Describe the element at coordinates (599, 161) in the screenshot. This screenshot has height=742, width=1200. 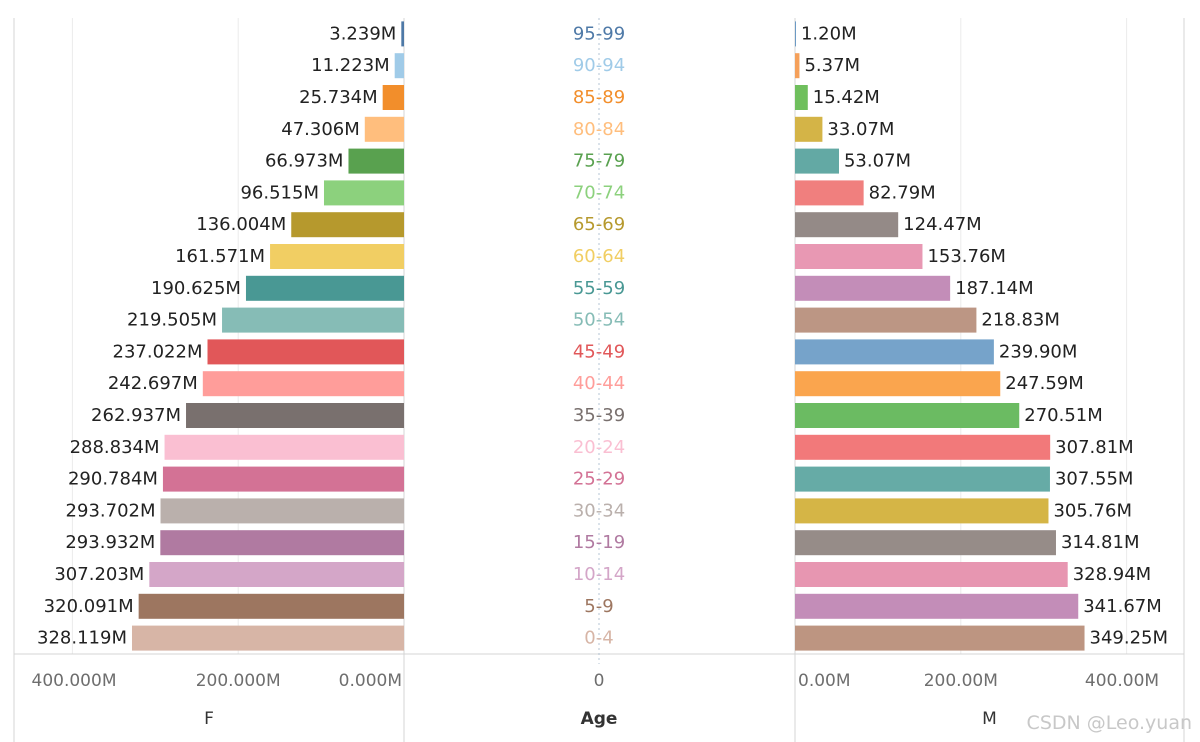
I see `age-label-75-79: 75-79` at that location.